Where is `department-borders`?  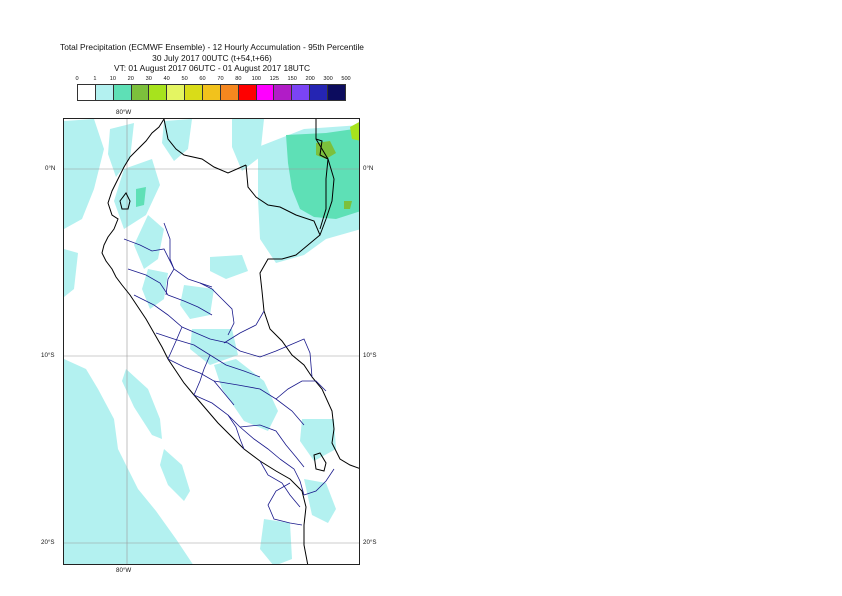
department-borders is located at coordinates (229, 374).